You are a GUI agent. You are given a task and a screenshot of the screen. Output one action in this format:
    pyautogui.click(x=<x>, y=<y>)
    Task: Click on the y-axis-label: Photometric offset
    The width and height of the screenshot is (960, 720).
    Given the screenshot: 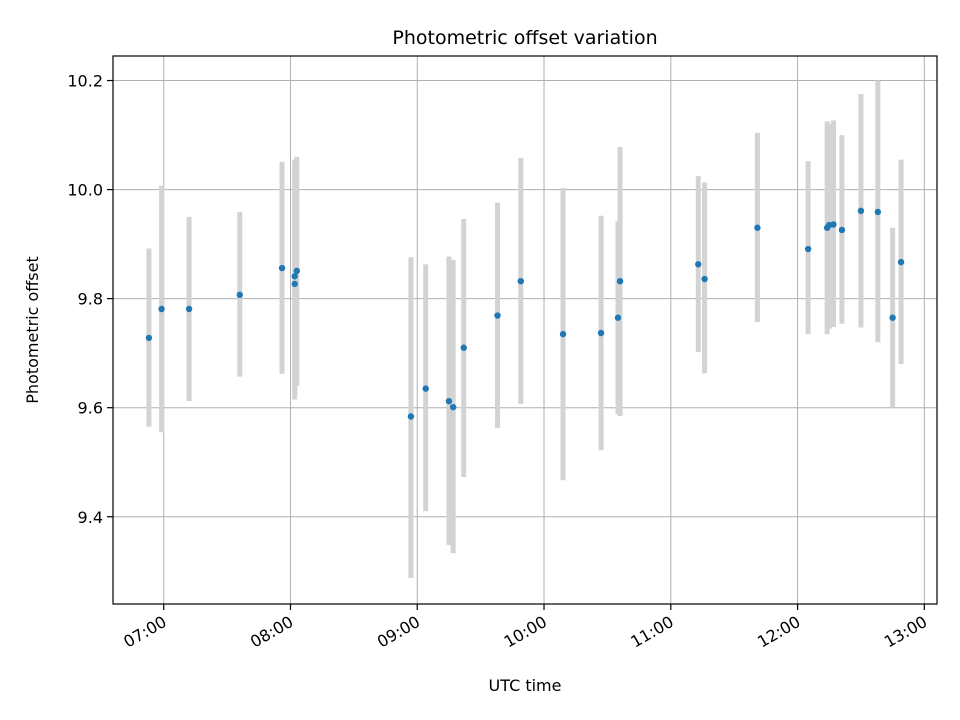 What is the action you would take?
    pyautogui.click(x=32, y=330)
    